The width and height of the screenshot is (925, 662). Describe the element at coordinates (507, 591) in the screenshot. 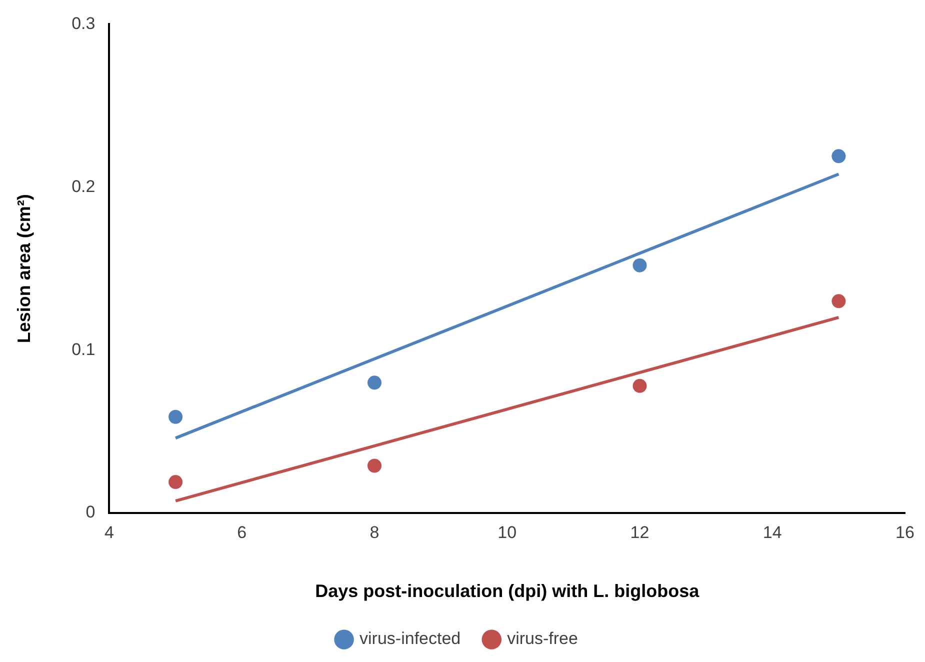

I see `x-axis-title: Days post-inoculation (dpi) with L. biglobosa` at that location.